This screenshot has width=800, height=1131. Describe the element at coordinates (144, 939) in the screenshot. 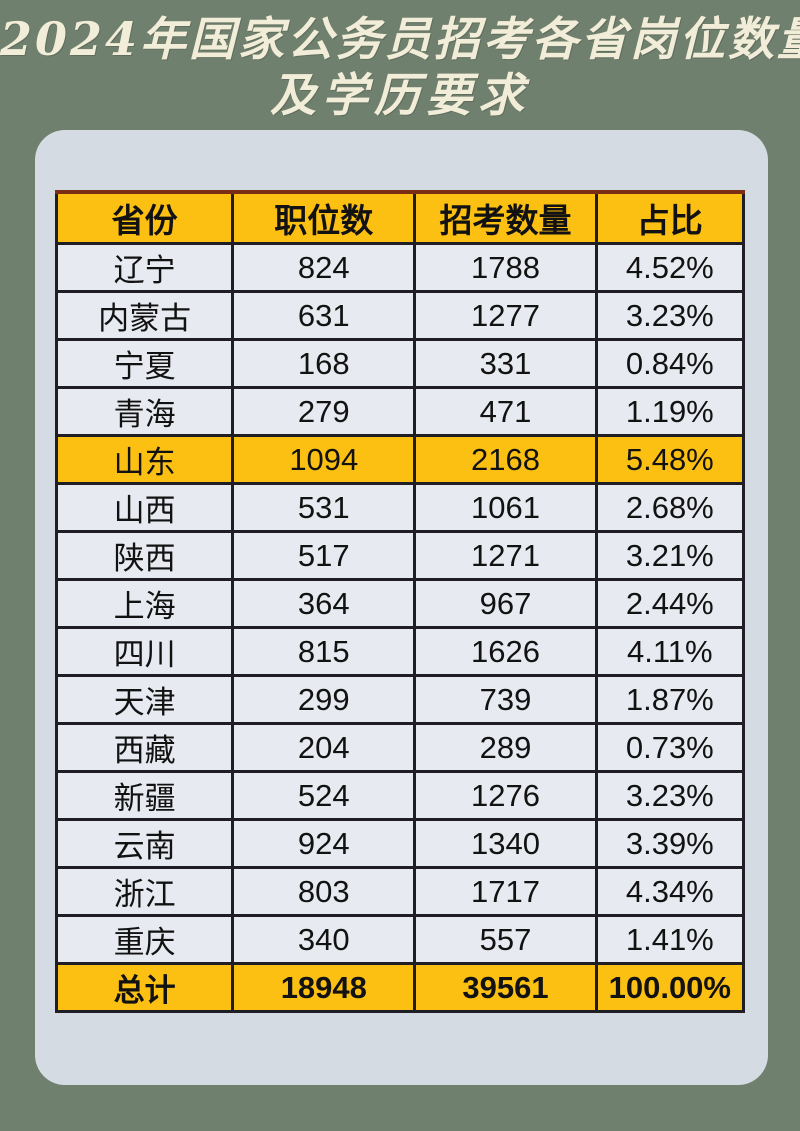

I see `cell-province: 重庆` at that location.